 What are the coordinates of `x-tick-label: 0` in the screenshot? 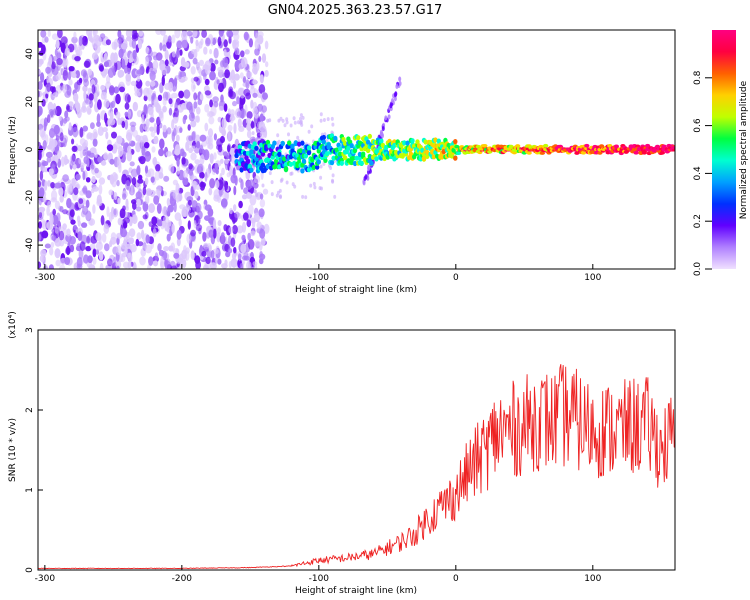 It's located at (456, 579).